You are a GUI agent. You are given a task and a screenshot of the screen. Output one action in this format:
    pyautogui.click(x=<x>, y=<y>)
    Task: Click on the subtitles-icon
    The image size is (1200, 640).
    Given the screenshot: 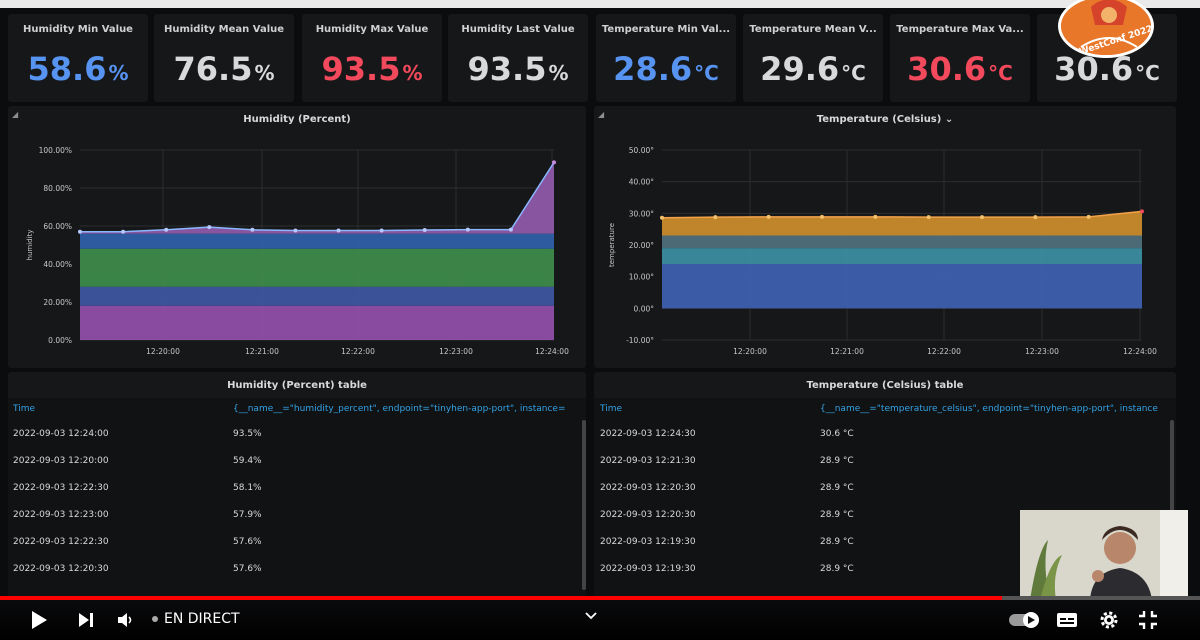 What is the action you would take?
    pyautogui.click(x=1067, y=620)
    